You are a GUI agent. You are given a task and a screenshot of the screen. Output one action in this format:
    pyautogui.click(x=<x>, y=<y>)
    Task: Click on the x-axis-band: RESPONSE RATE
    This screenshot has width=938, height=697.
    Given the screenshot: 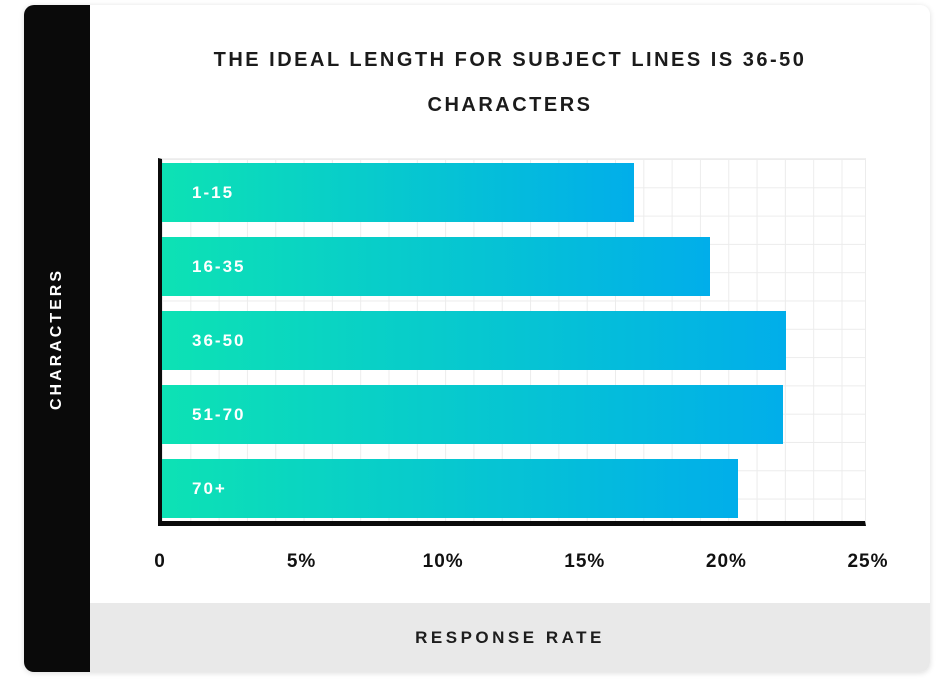 What is the action you would take?
    pyautogui.click(x=510, y=637)
    